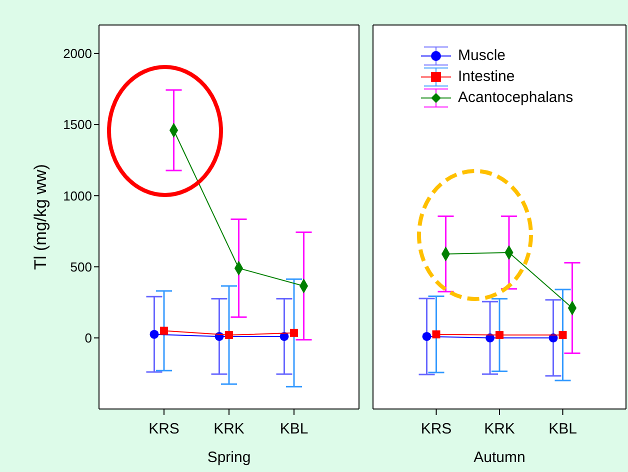 This screenshot has width=628, height=472. I want to click on legend-label: Muscle, so click(482, 55).